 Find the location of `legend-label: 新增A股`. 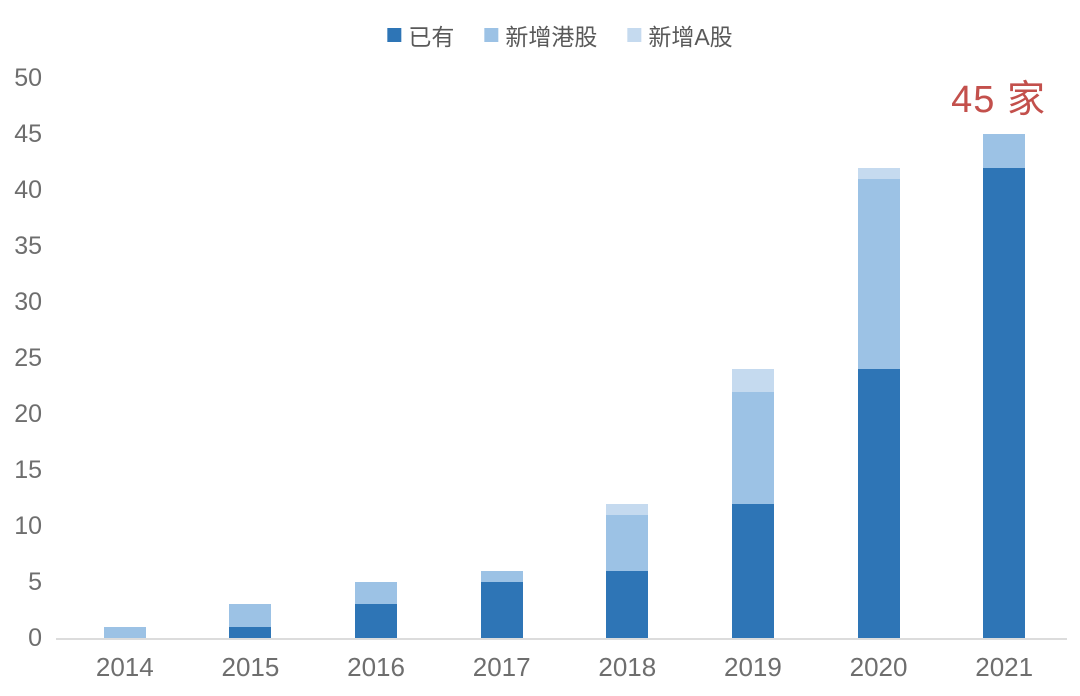

legend-label: 新增A股 is located at coordinates (690, 37).